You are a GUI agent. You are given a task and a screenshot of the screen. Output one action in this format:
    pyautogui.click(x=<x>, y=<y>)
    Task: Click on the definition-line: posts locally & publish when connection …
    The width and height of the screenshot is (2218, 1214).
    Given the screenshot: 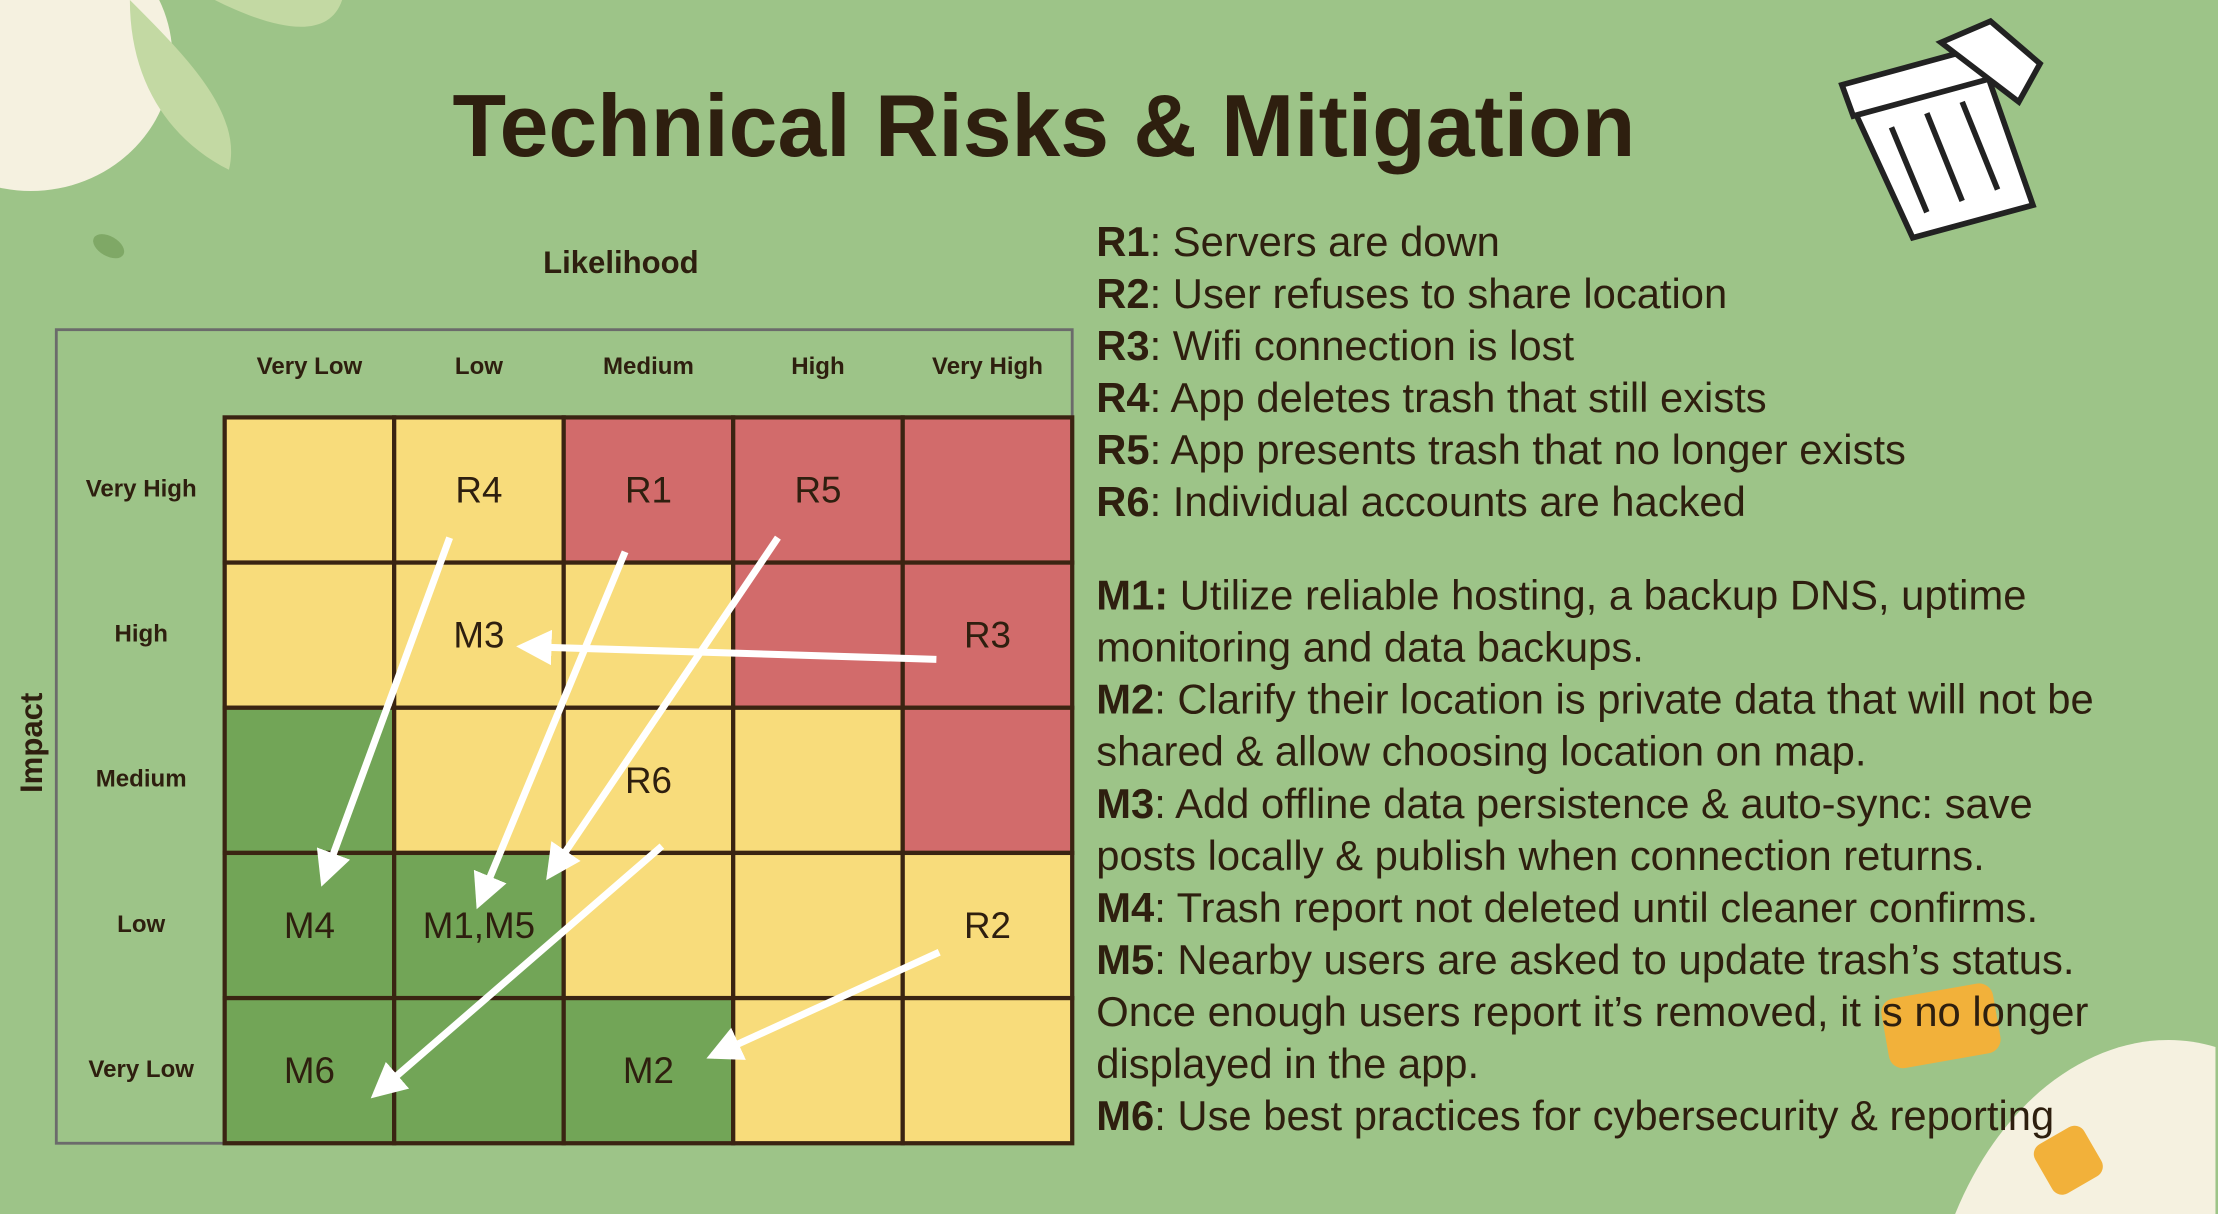 What is the action you would take?
    pyautogui.click(x=1540, y=855)
    